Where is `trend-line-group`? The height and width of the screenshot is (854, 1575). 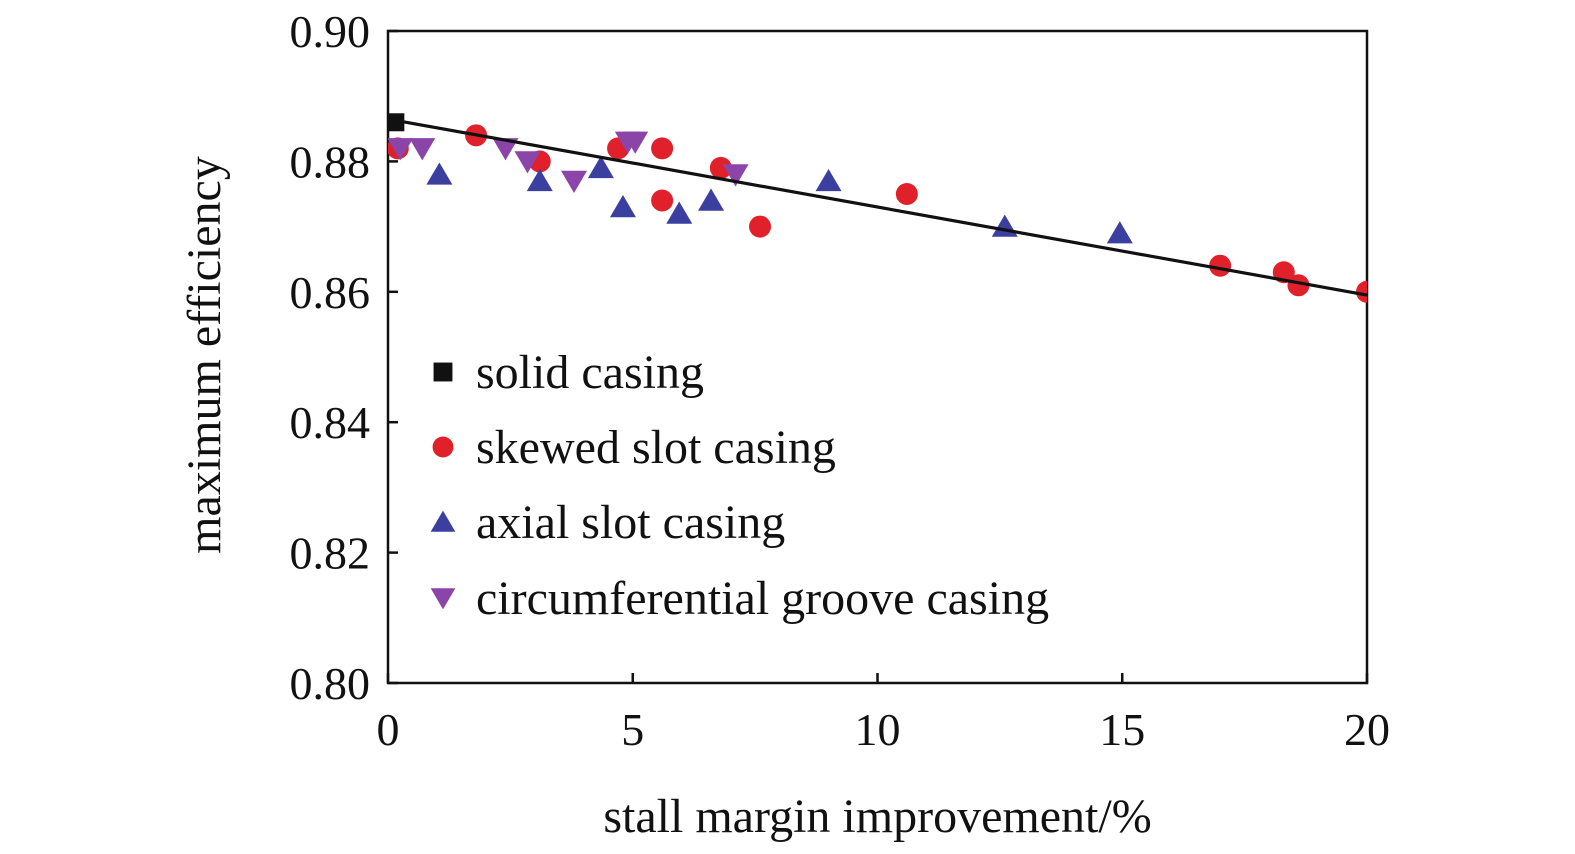 trend-line-group is located at coordinates (877, 207).